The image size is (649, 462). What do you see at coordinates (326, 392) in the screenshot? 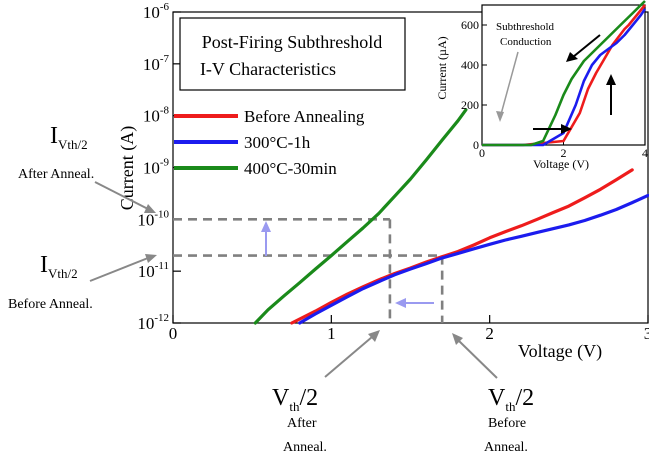
I see `v-after-annotation: Vth/2 After Anneal.` at bounding box center [326, 392].